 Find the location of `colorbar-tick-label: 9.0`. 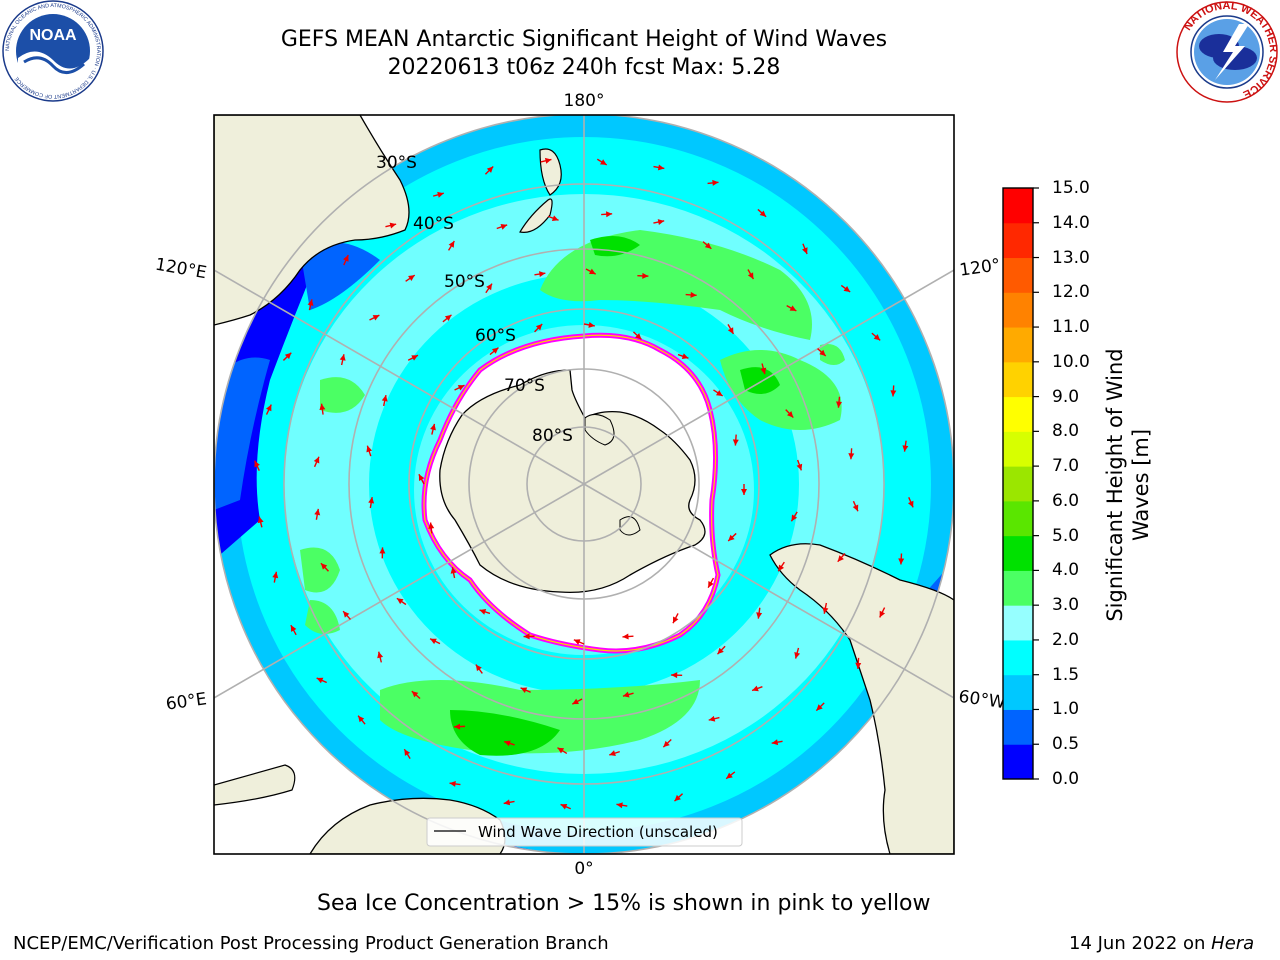

colorbar-tick-label: 9.0 is located at coordinates (1066, 396).